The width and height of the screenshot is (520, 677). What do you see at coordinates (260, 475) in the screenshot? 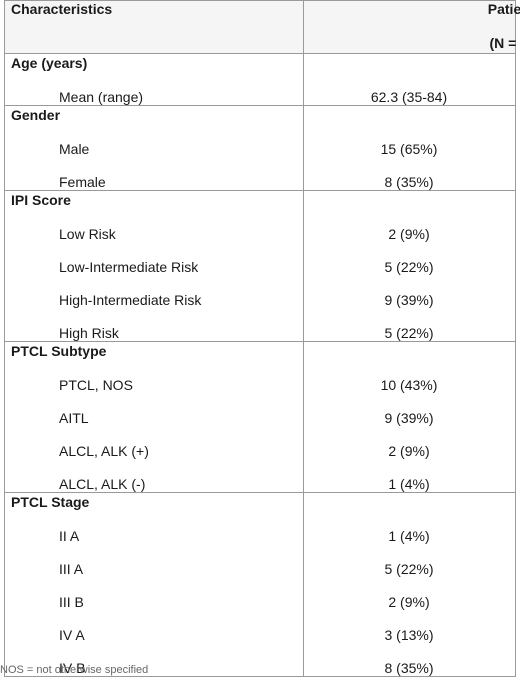
I see `table-row: ALCL, ALK (-) 1 (4%)` at bounding box center [260, 475].